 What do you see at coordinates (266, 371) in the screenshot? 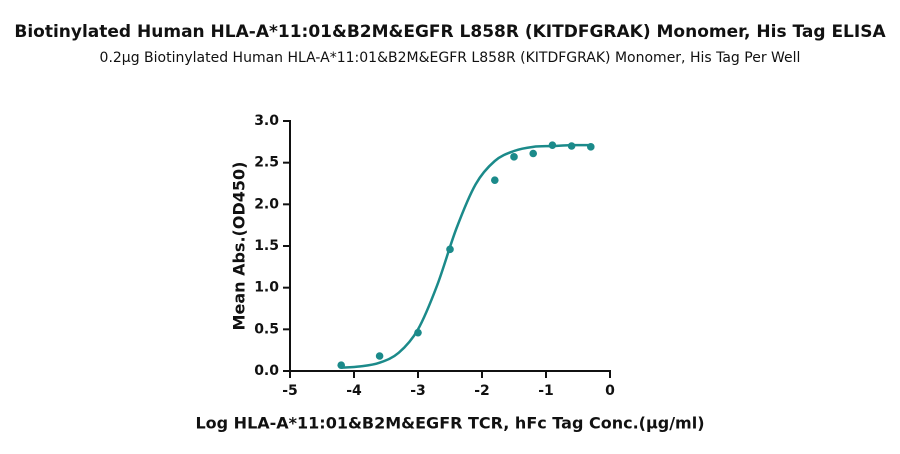
I see `y-tick-label: 0.0` at bounding box center [266, 371].